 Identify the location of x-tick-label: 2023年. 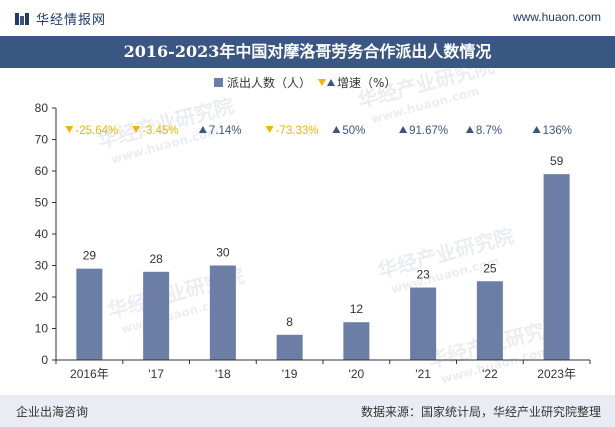
(556, 374).